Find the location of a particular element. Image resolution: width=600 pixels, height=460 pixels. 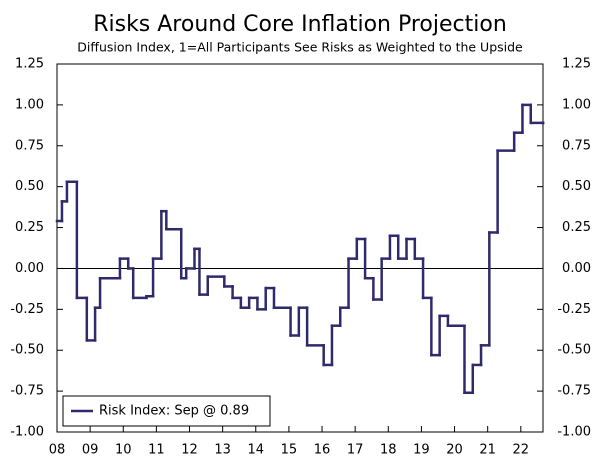

y2-tick-label: -0.25 is located at coordinates (574, 309).